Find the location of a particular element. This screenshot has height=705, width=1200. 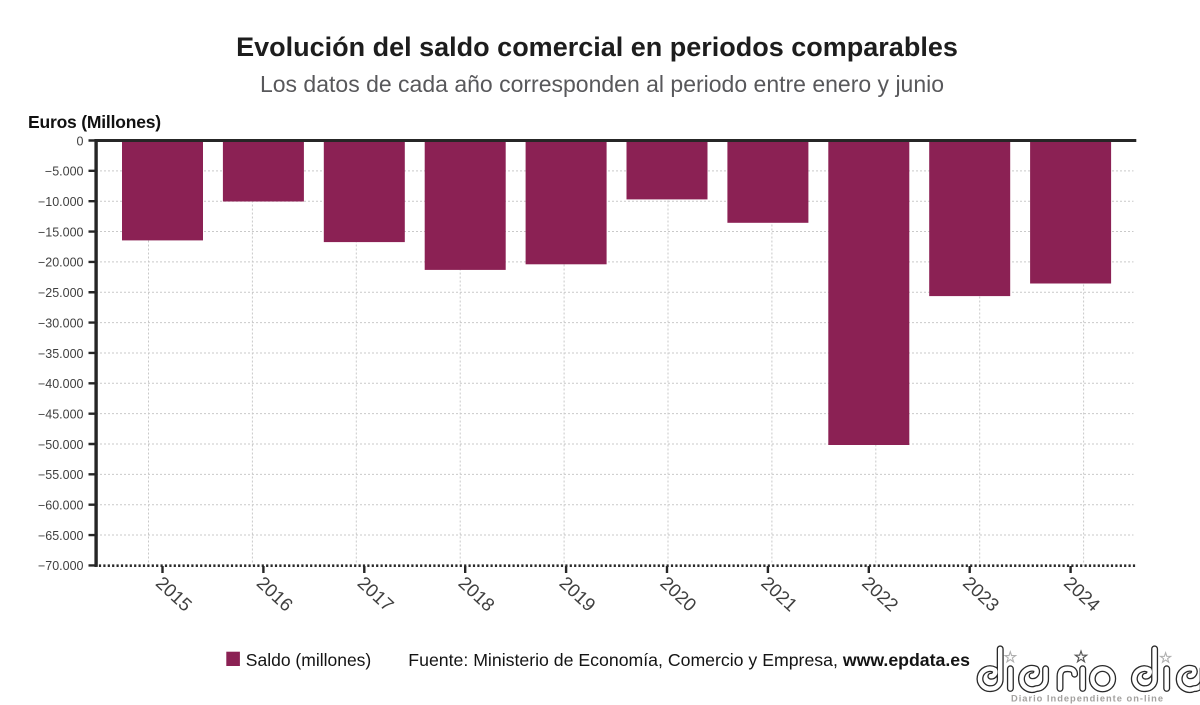

svg-text: 2016 is located at coordinates (275, 593).